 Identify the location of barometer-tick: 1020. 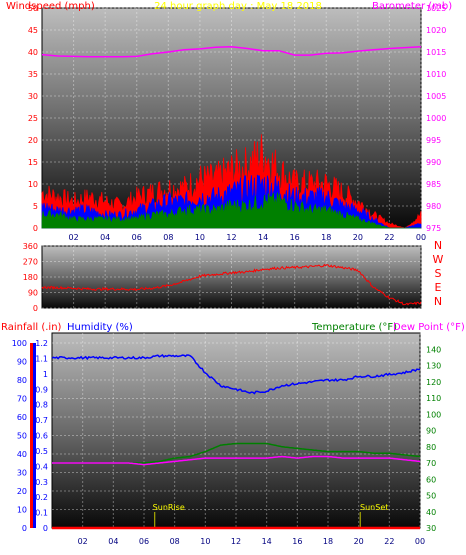
(436, 30).